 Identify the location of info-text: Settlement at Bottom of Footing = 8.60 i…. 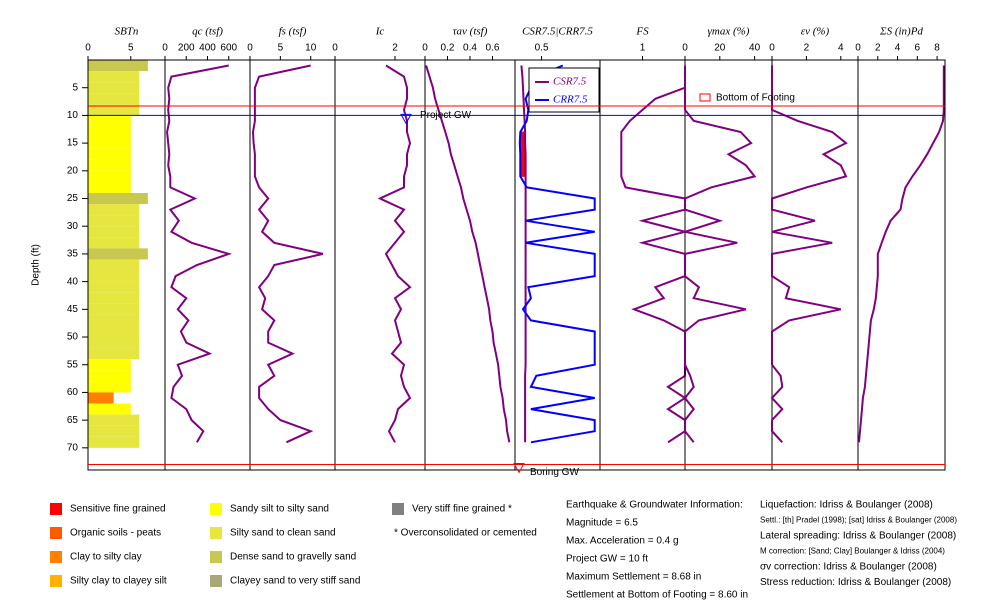
(657, 595).